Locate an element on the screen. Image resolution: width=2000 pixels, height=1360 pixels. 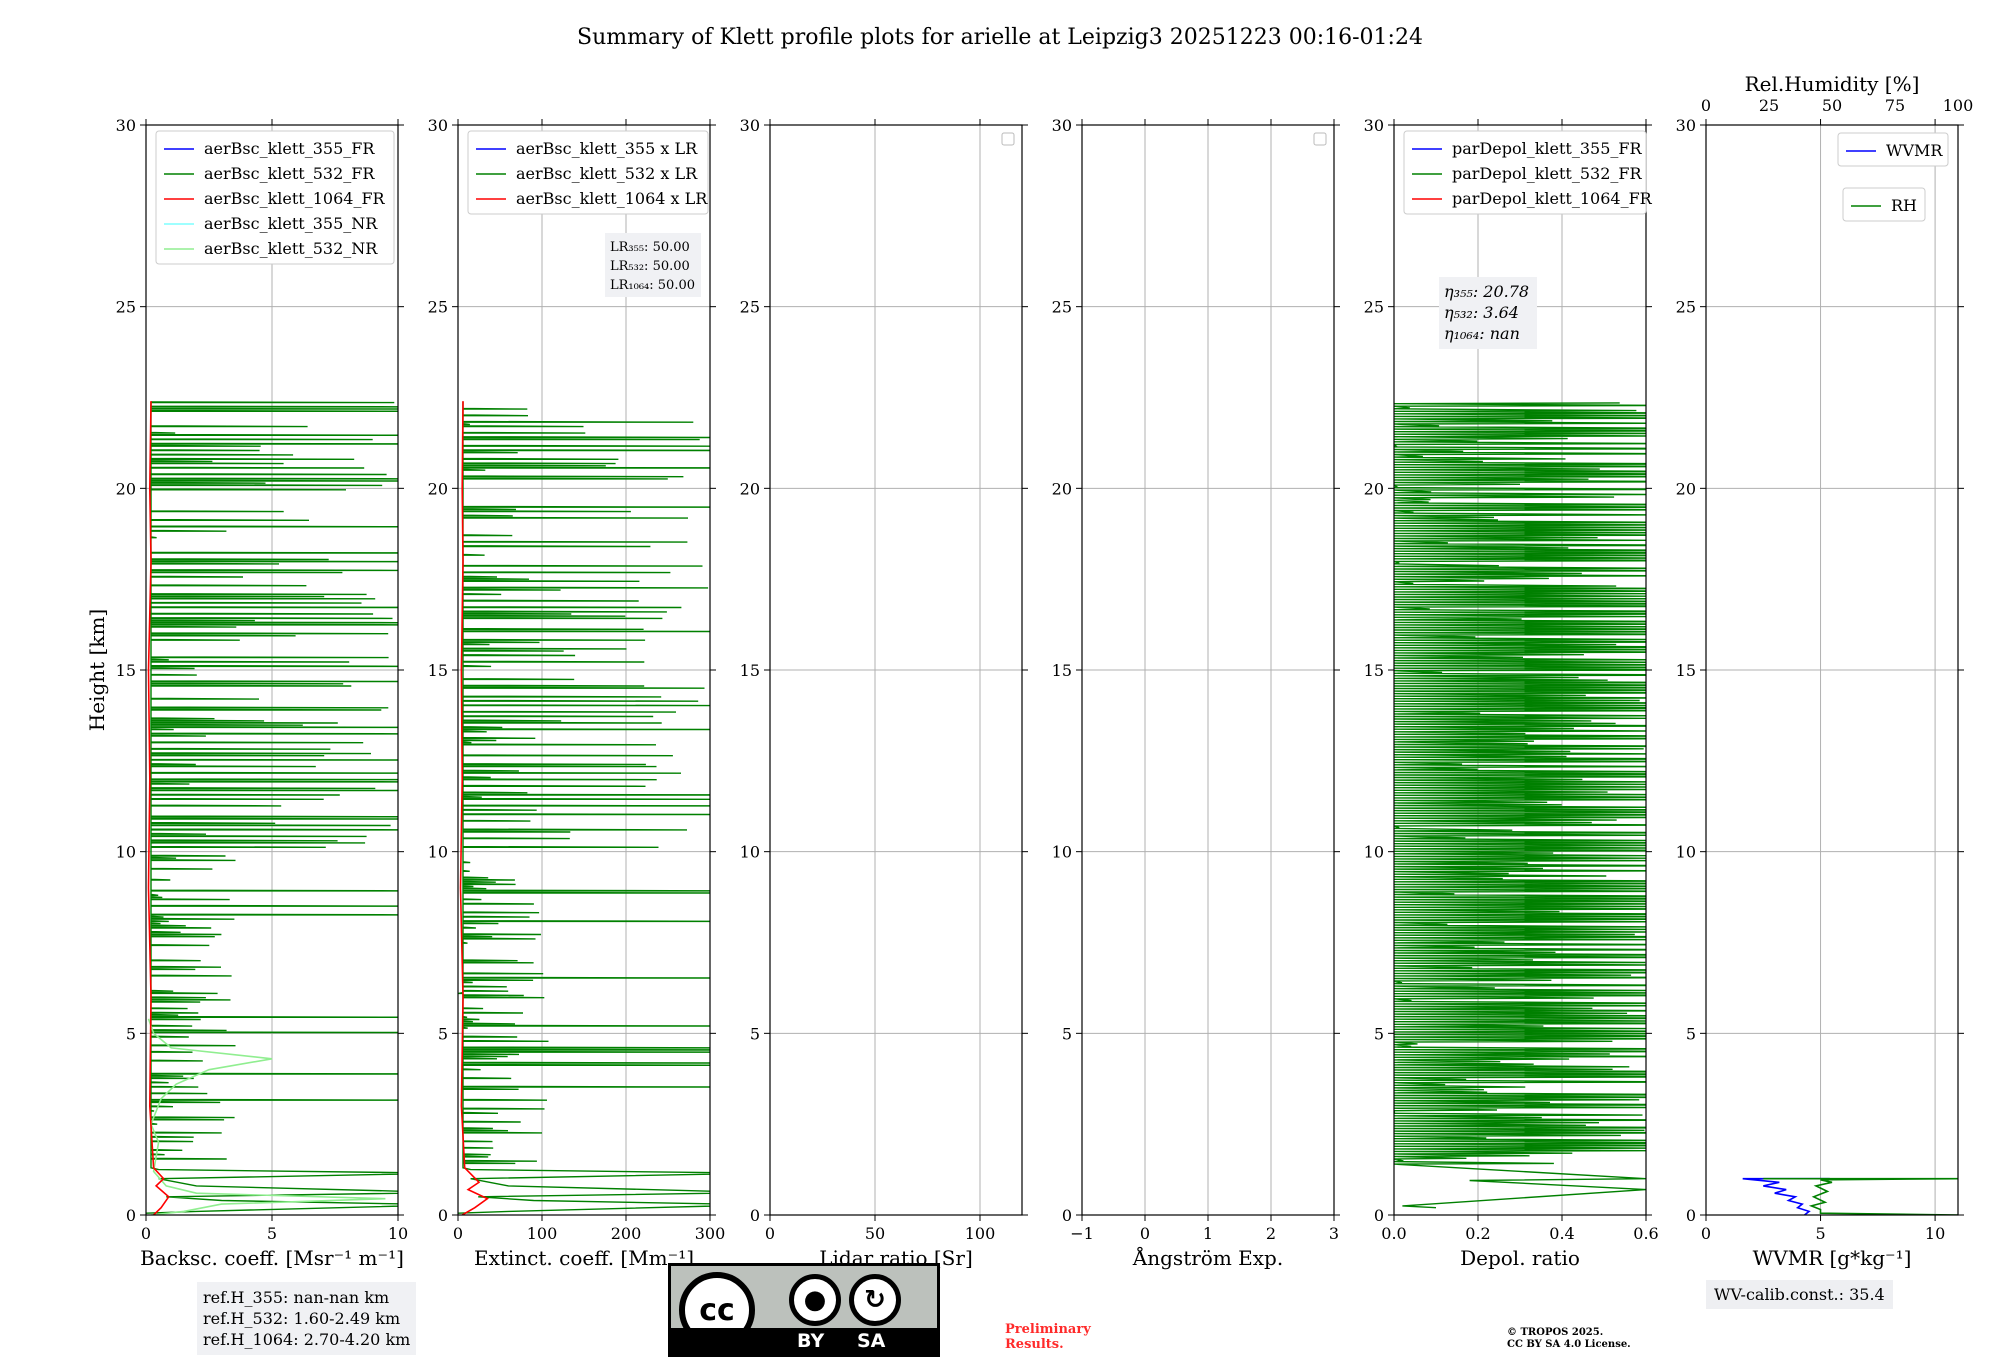
top-x-axis-label: Rel.Humidity [%] is located at coordinates (1832, 84).